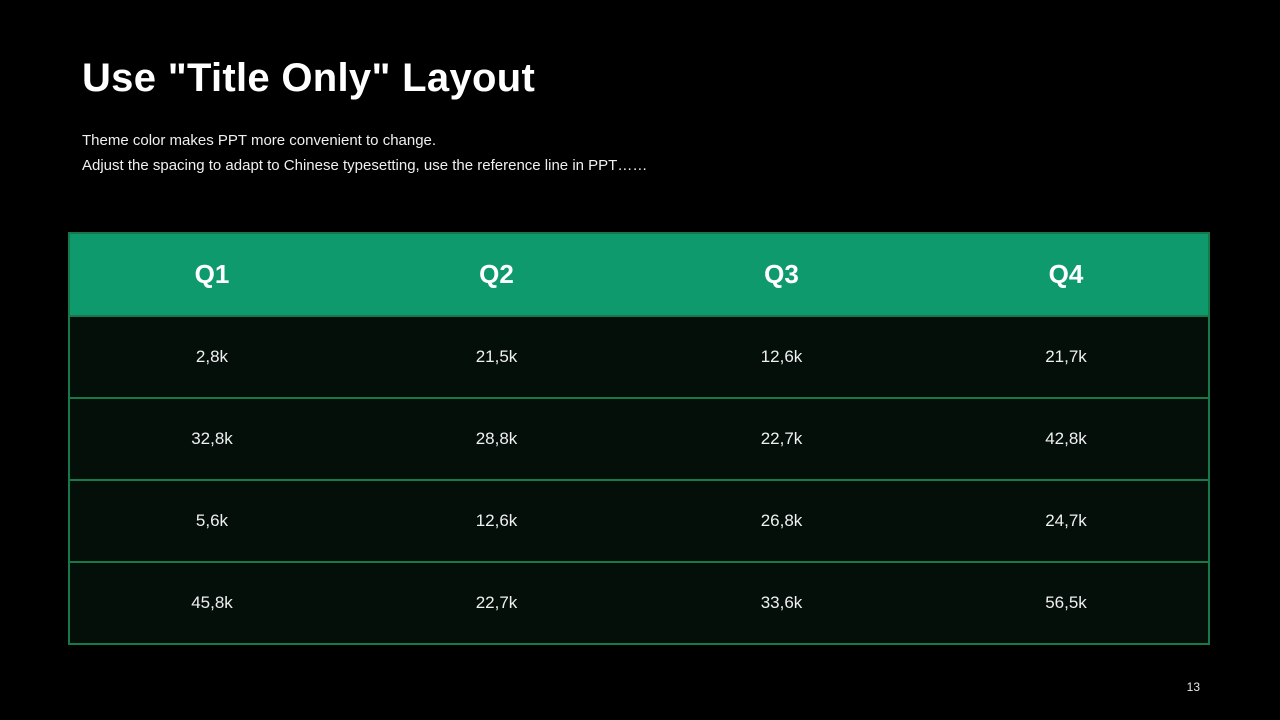 Image resolution: width=1280 pixels, height=720 pixels. What do you see at coordinates (781, 274) in the screenshot?
I see `column-header-q3: Q3` at bounding box center [781, 274].